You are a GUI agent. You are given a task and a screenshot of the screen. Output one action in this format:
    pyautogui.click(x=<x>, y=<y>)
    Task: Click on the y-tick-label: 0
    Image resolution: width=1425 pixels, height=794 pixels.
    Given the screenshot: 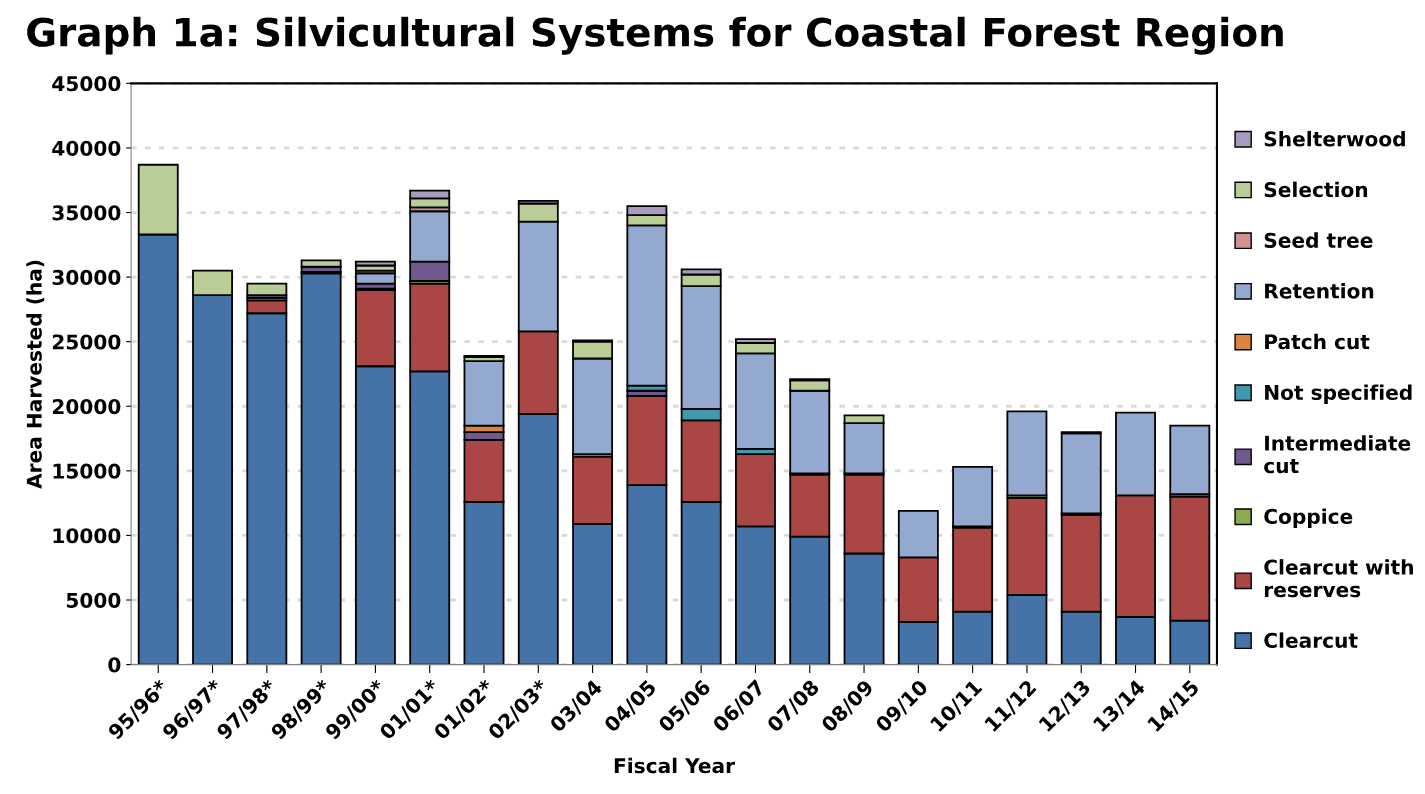 What is the action you would take?
    pyautogui.click(x=114, y=665)
    